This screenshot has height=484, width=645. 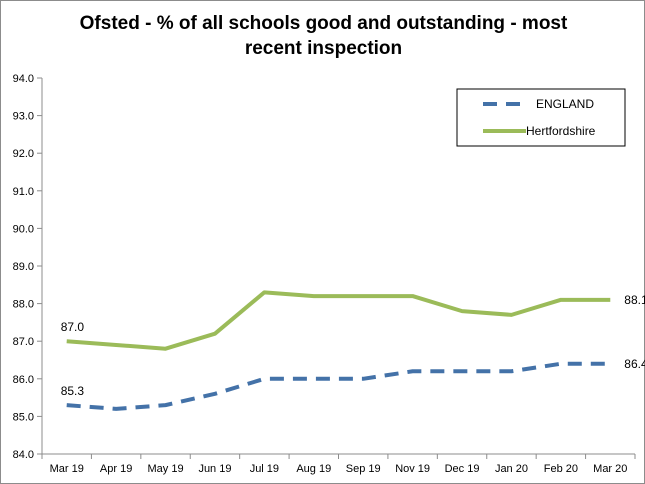 I want to click on data-label-last-hertfordshire: 88.1, so click(x=634, y=300).